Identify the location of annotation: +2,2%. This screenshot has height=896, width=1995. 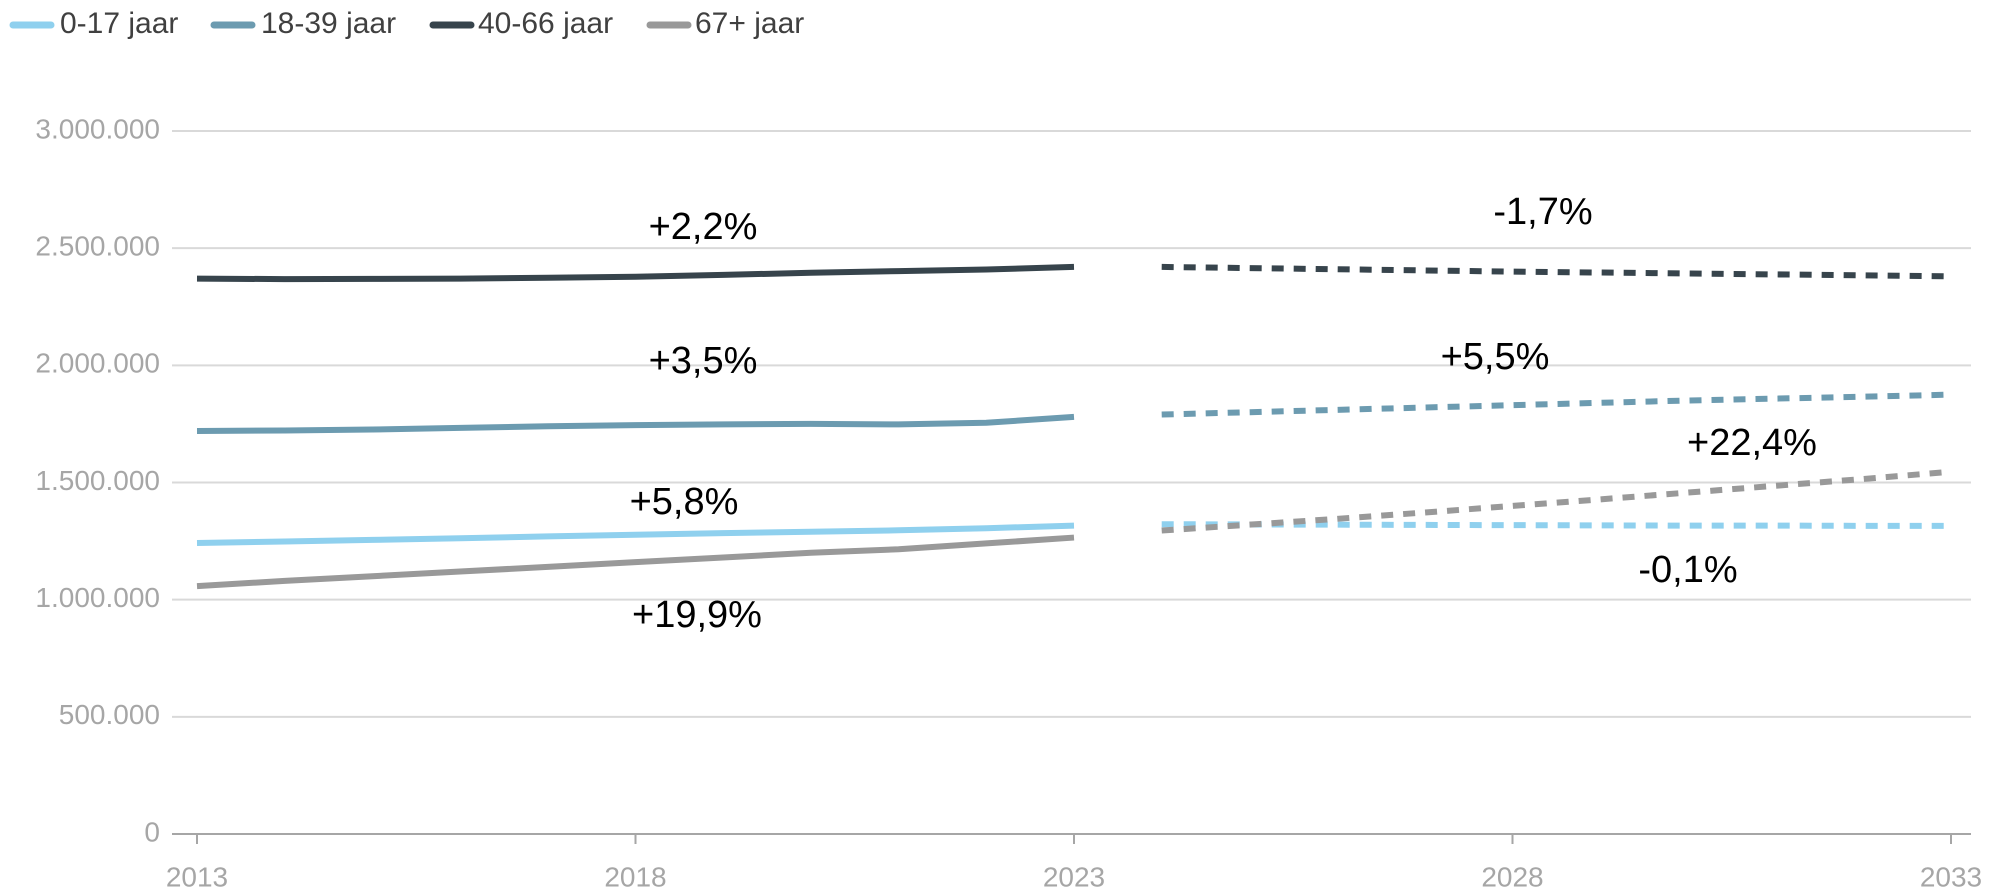
(703, 227).